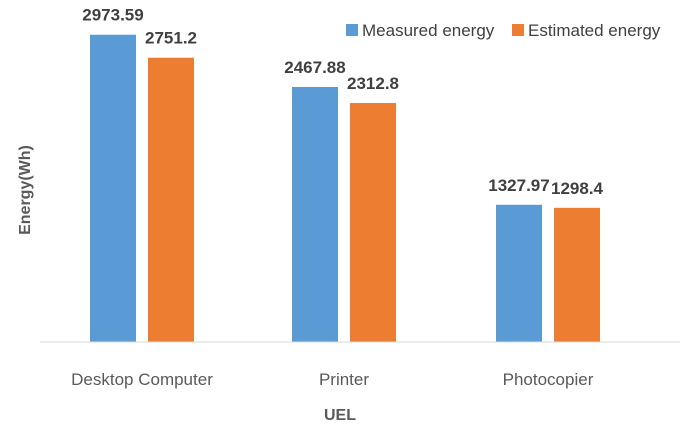  I want to click on data-label-measured-printer: 2467.88, so click(314, 67).